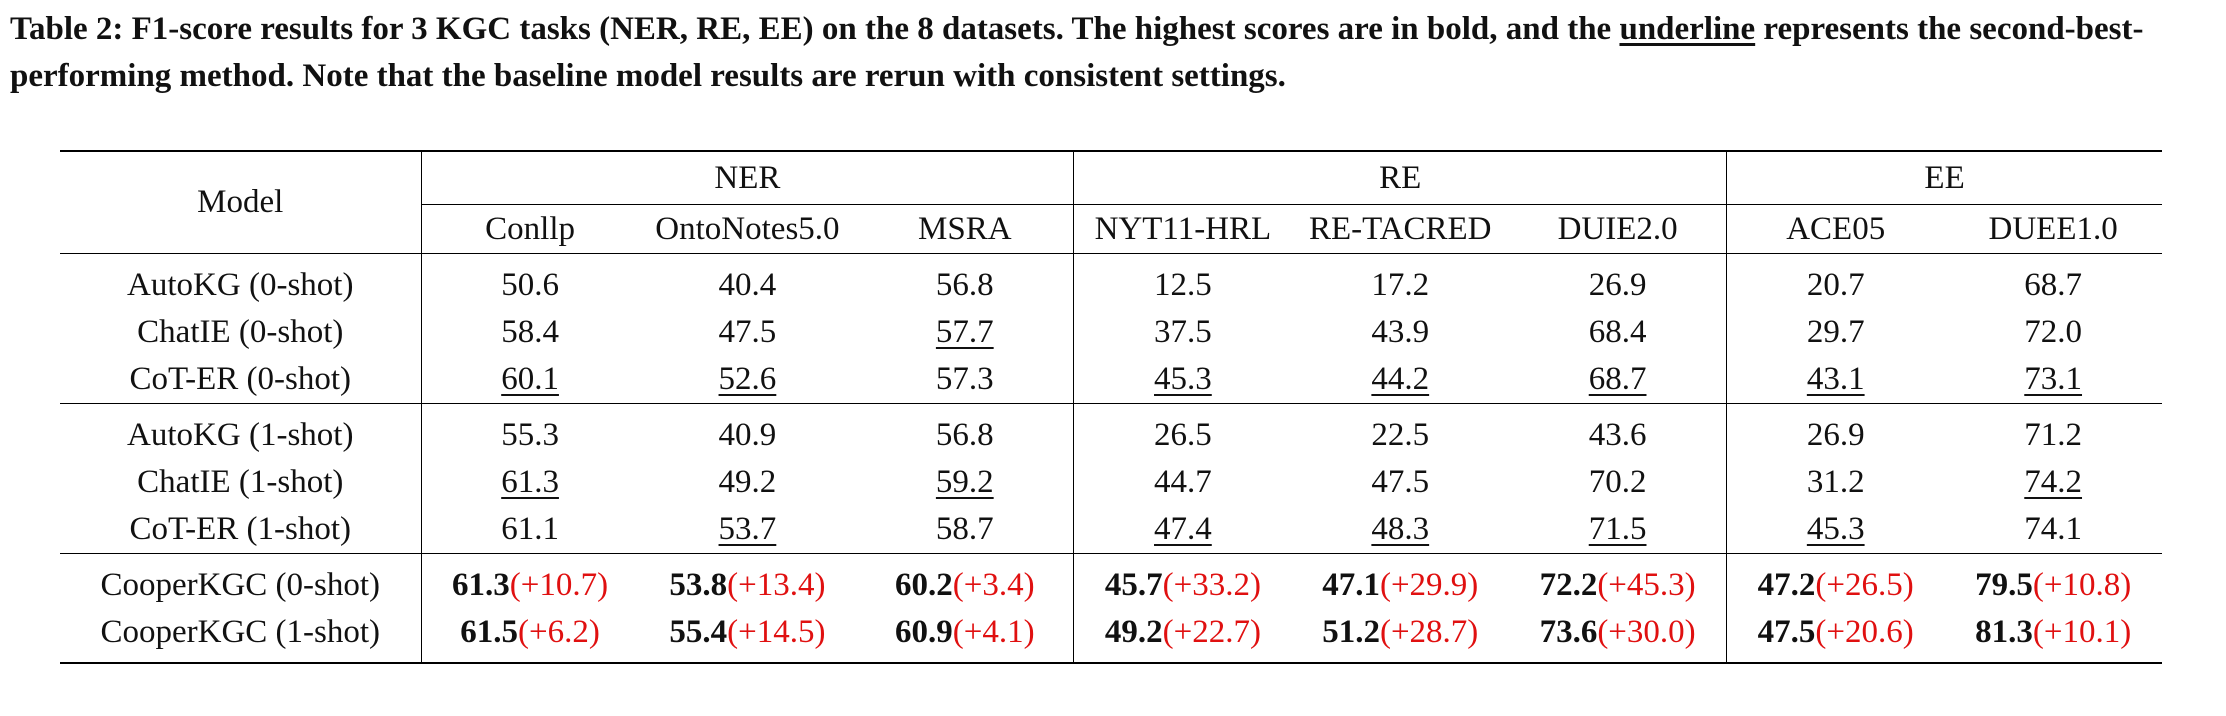  I want to click on caption-underline-word: underline, so click(1687, 29).